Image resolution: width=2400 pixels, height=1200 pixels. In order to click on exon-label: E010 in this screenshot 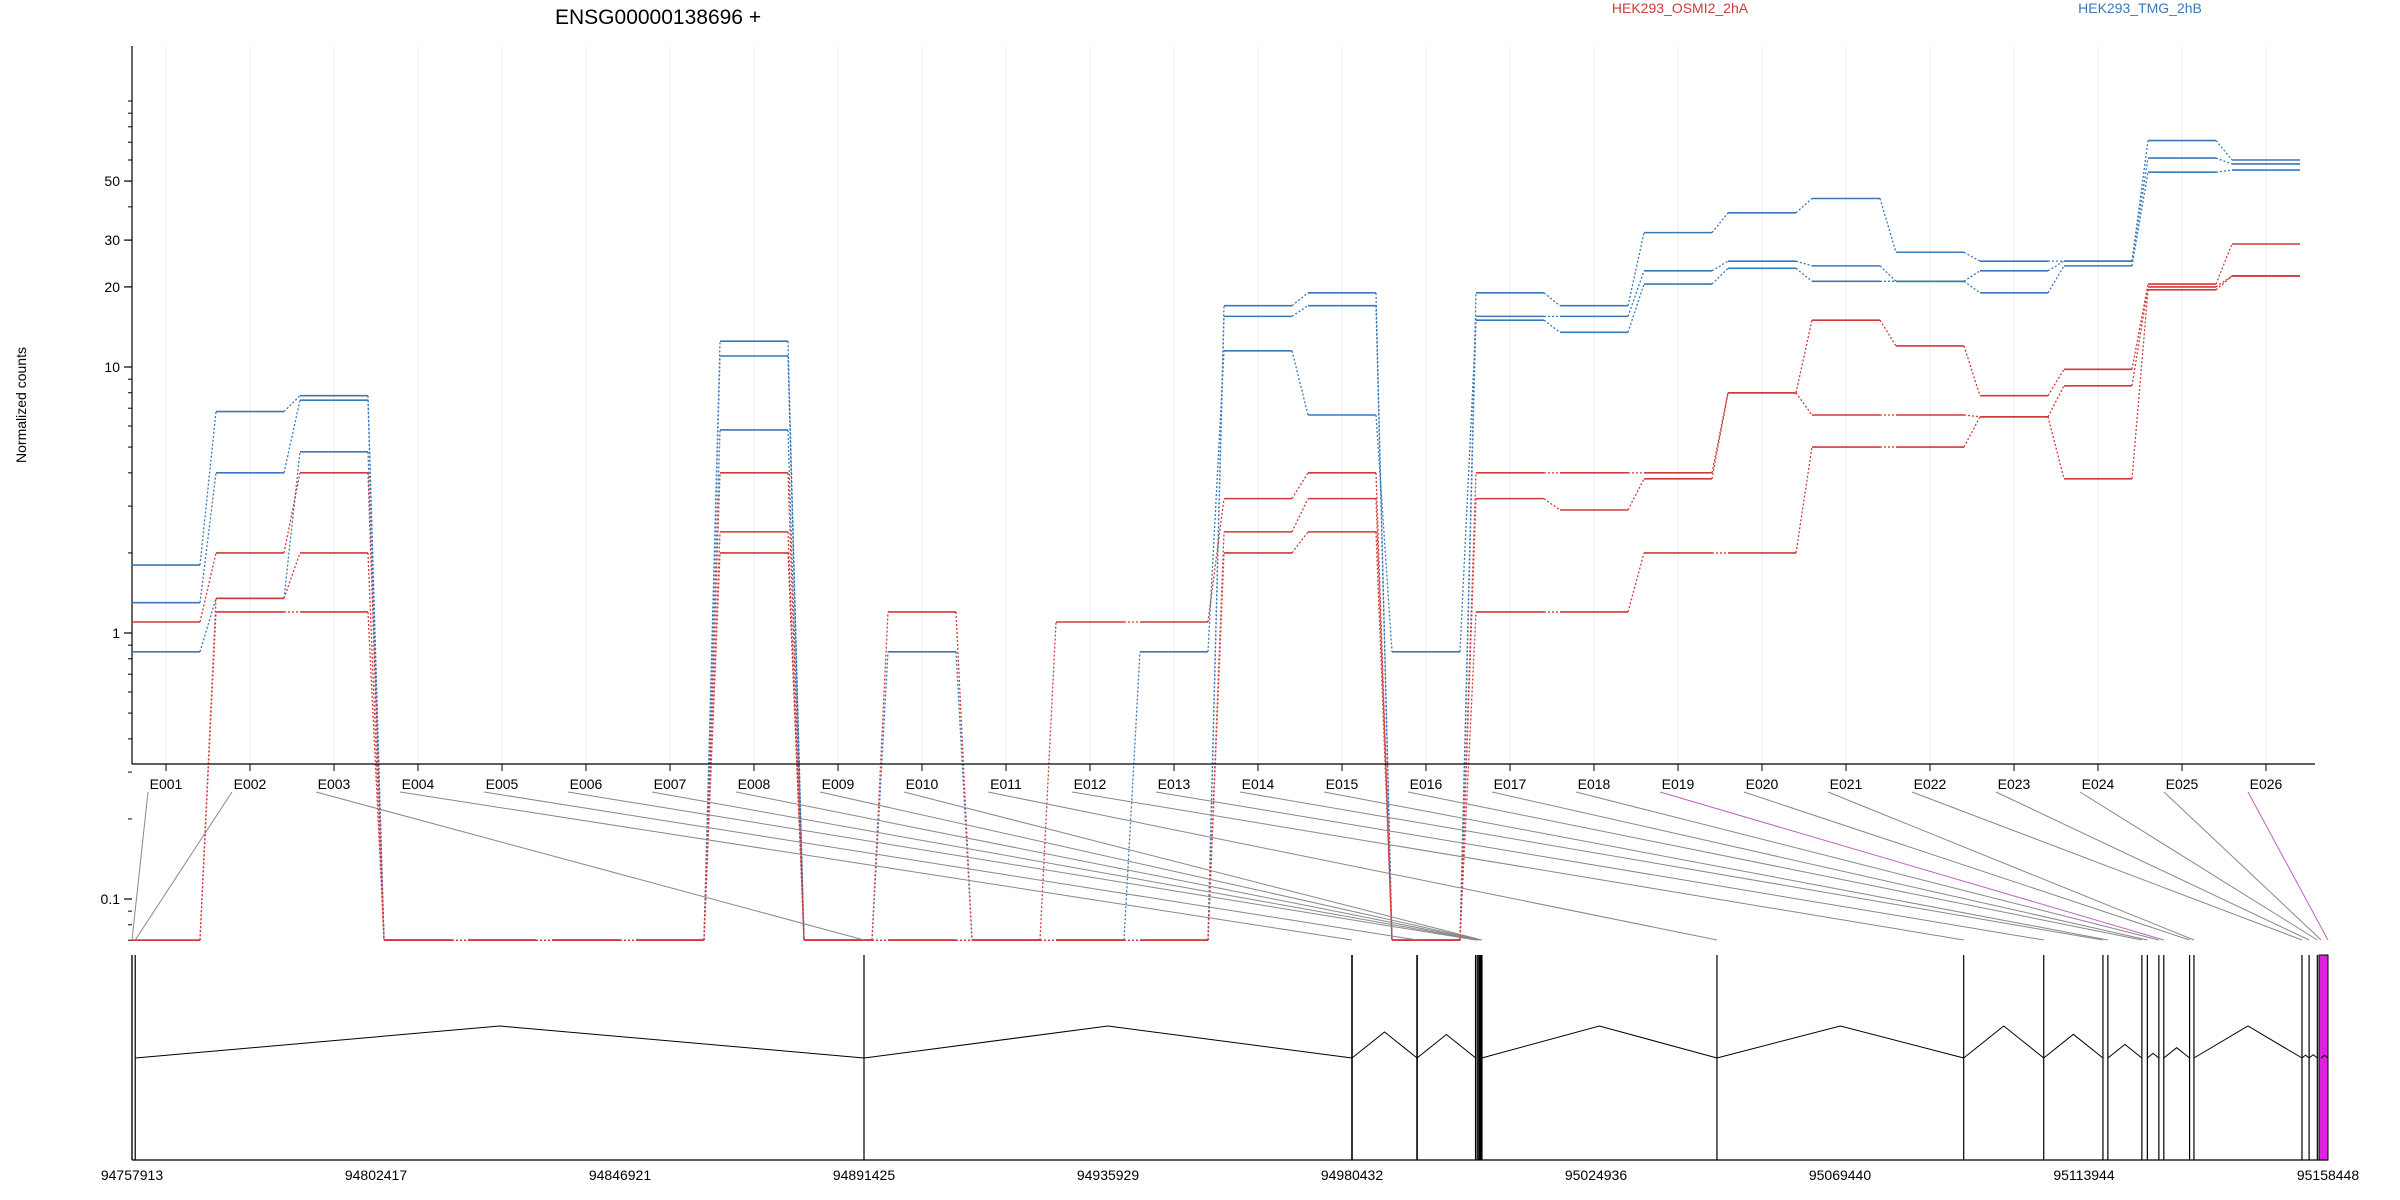, I will do `click(922, 784)`.